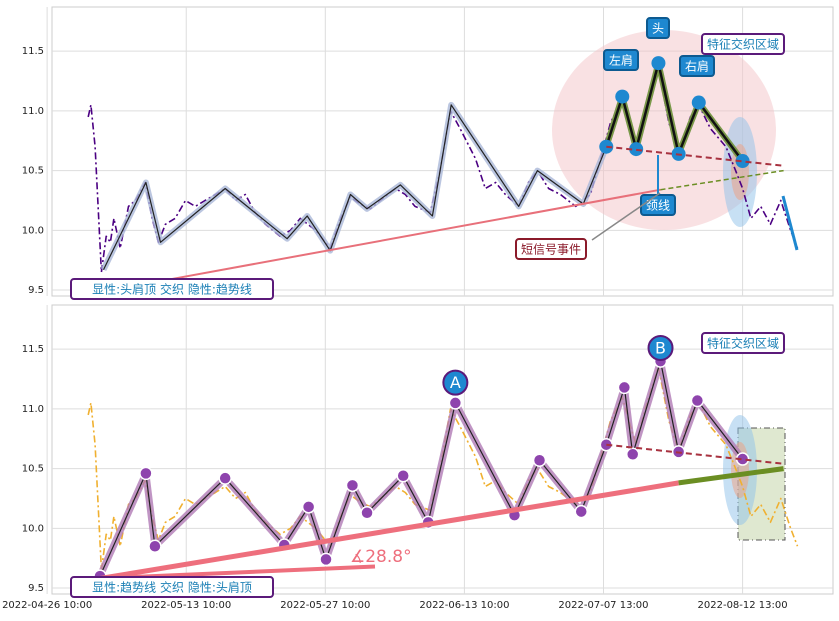 This screenshot has height=621, width=839. I want to click on x-tick-label: 2022-04-26 10:00, so click(47, 605).